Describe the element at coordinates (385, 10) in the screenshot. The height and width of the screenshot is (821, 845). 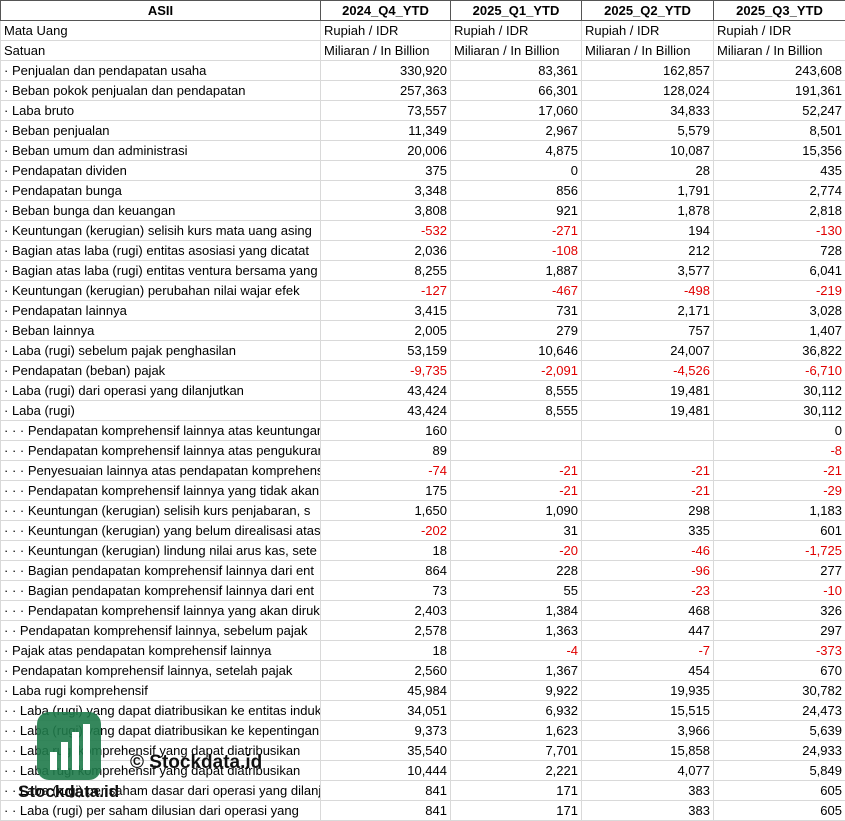
I see `column-header: 2024_Q4_YTD` at that location.